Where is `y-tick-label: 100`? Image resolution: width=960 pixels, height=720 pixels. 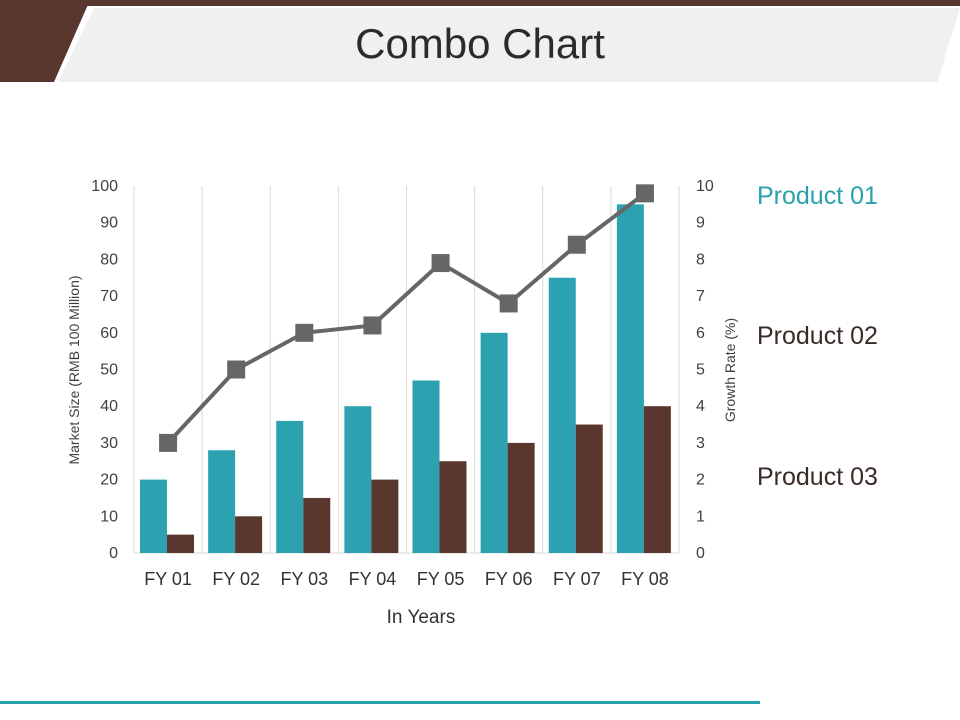
y-tick-label: 100 is located at coordinates (104, 186).